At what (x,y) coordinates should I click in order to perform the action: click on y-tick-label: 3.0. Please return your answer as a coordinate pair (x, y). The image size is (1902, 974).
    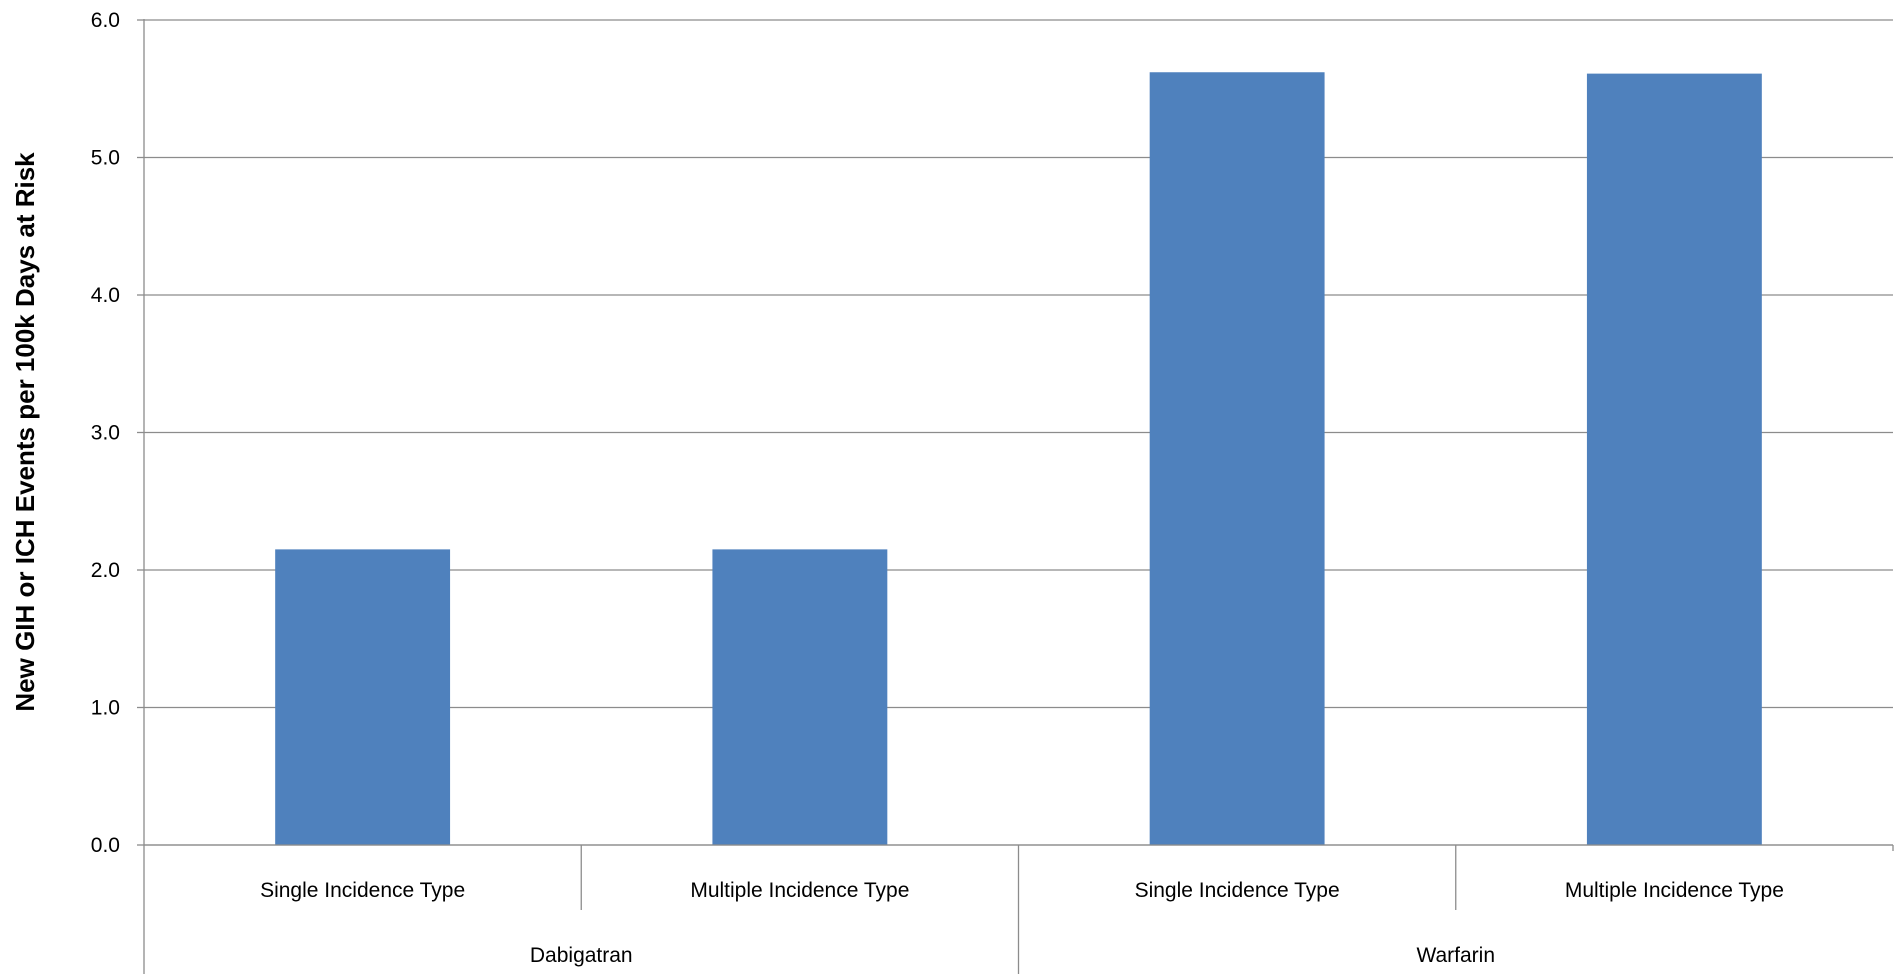
    Looking at the image, I should click on (105, 433).